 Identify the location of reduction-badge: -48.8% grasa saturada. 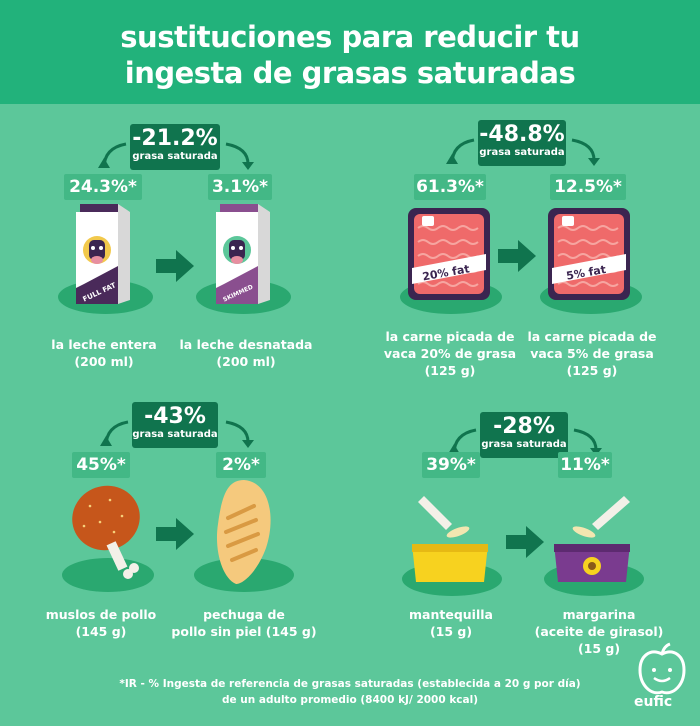
(522, 143).